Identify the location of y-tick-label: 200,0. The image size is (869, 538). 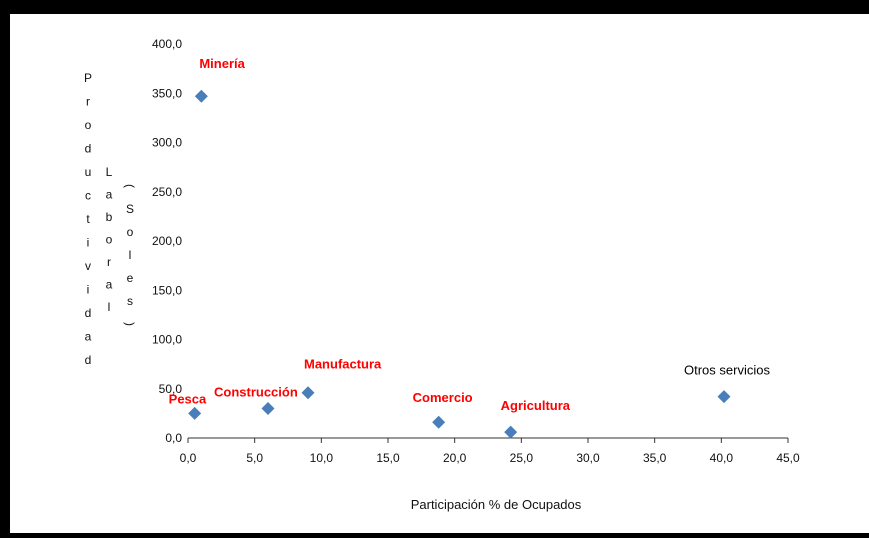
(167, 241).